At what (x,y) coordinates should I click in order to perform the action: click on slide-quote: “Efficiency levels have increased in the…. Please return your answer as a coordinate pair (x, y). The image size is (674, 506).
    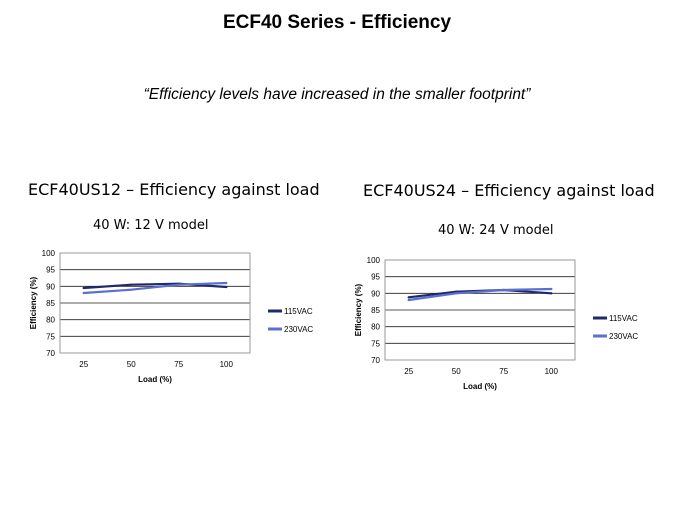
    Looking at the image, I should click on (337, 94).